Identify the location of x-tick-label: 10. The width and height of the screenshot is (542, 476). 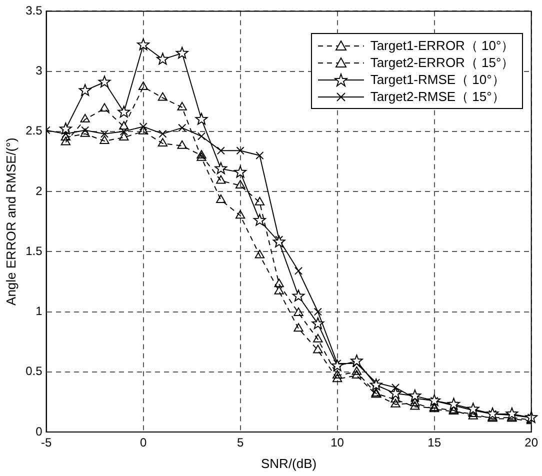
(337, 443).